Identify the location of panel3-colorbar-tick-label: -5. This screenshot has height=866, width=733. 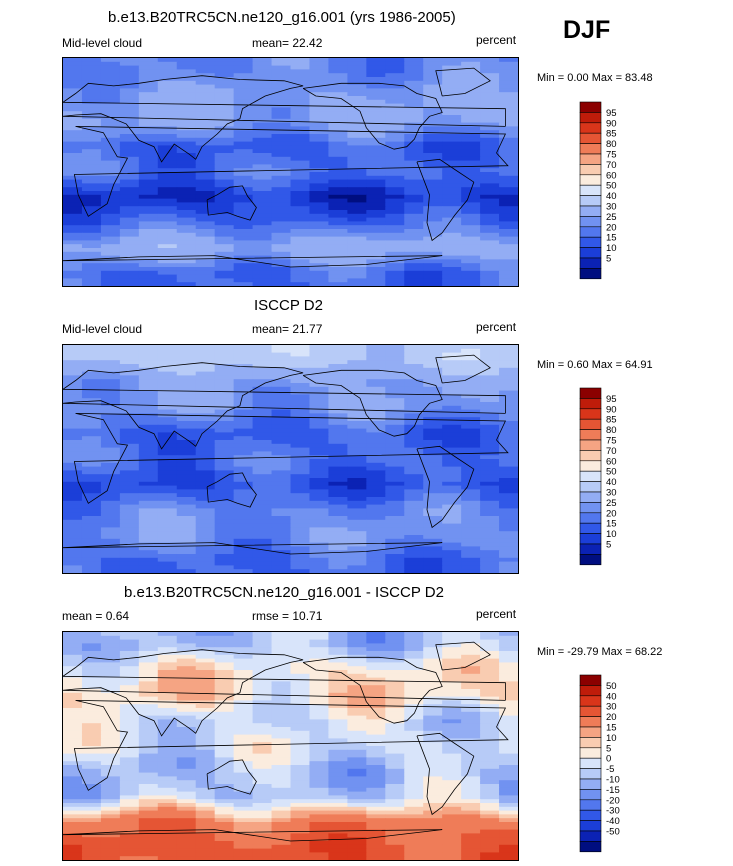
(610, 769).